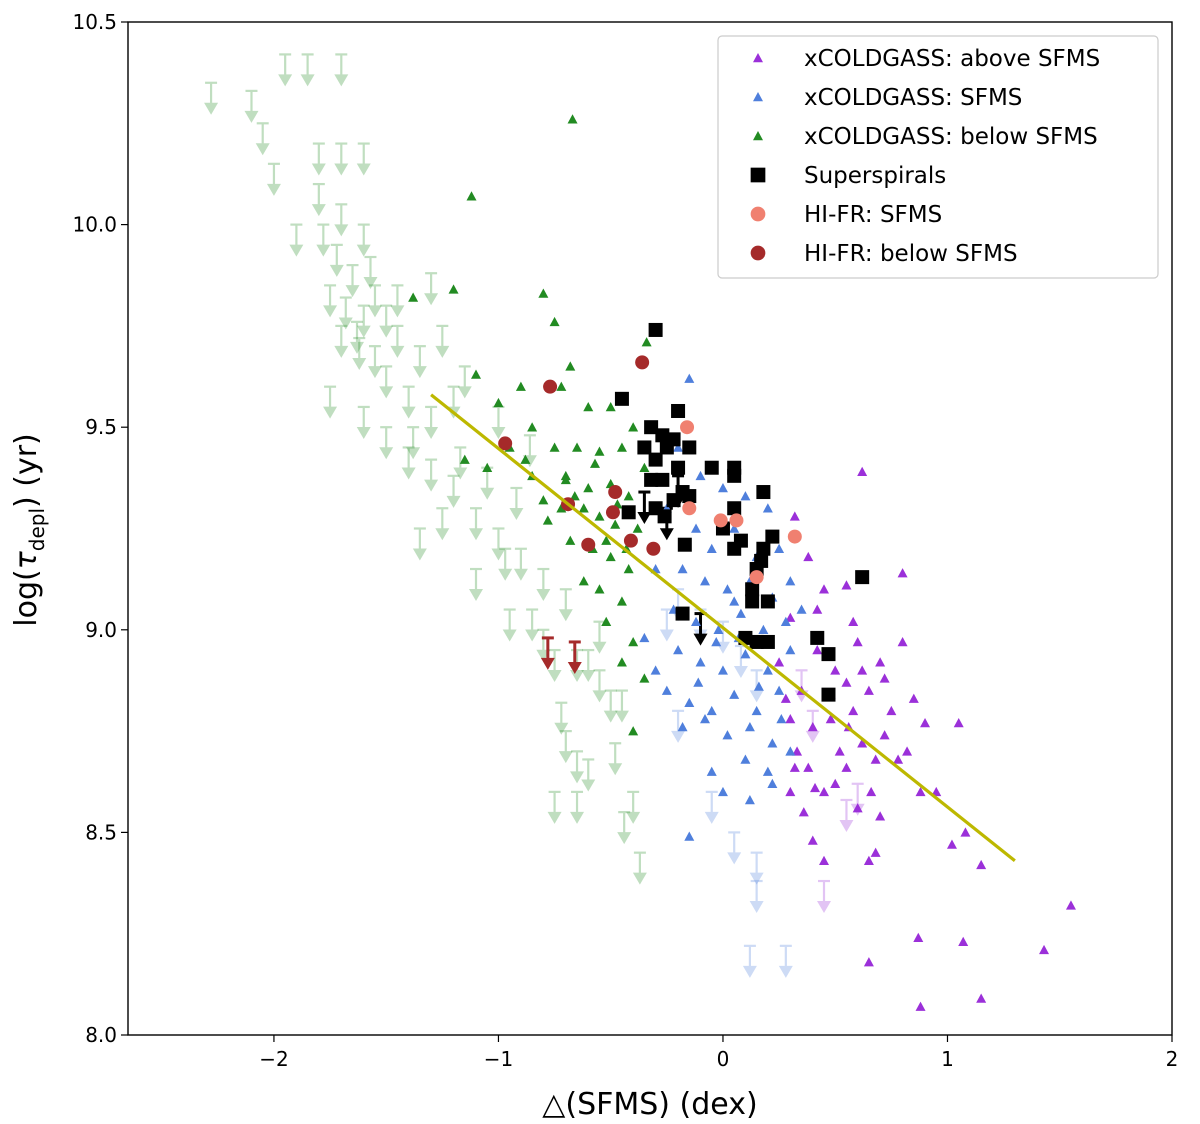 Image resolution: width=1200 pixels, height=1124 pixels. Describe the element at coordinates (37, 529) in the screenshot. I see `y-axis-label-sub: depl` at that location.